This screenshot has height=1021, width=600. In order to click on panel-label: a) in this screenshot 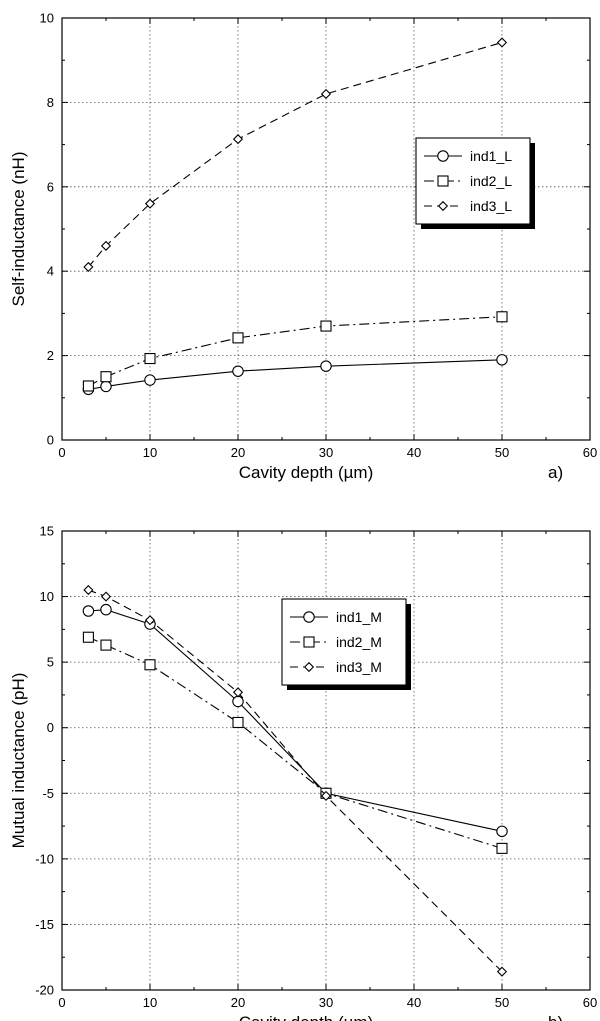, I will do `click(555, 472)`.